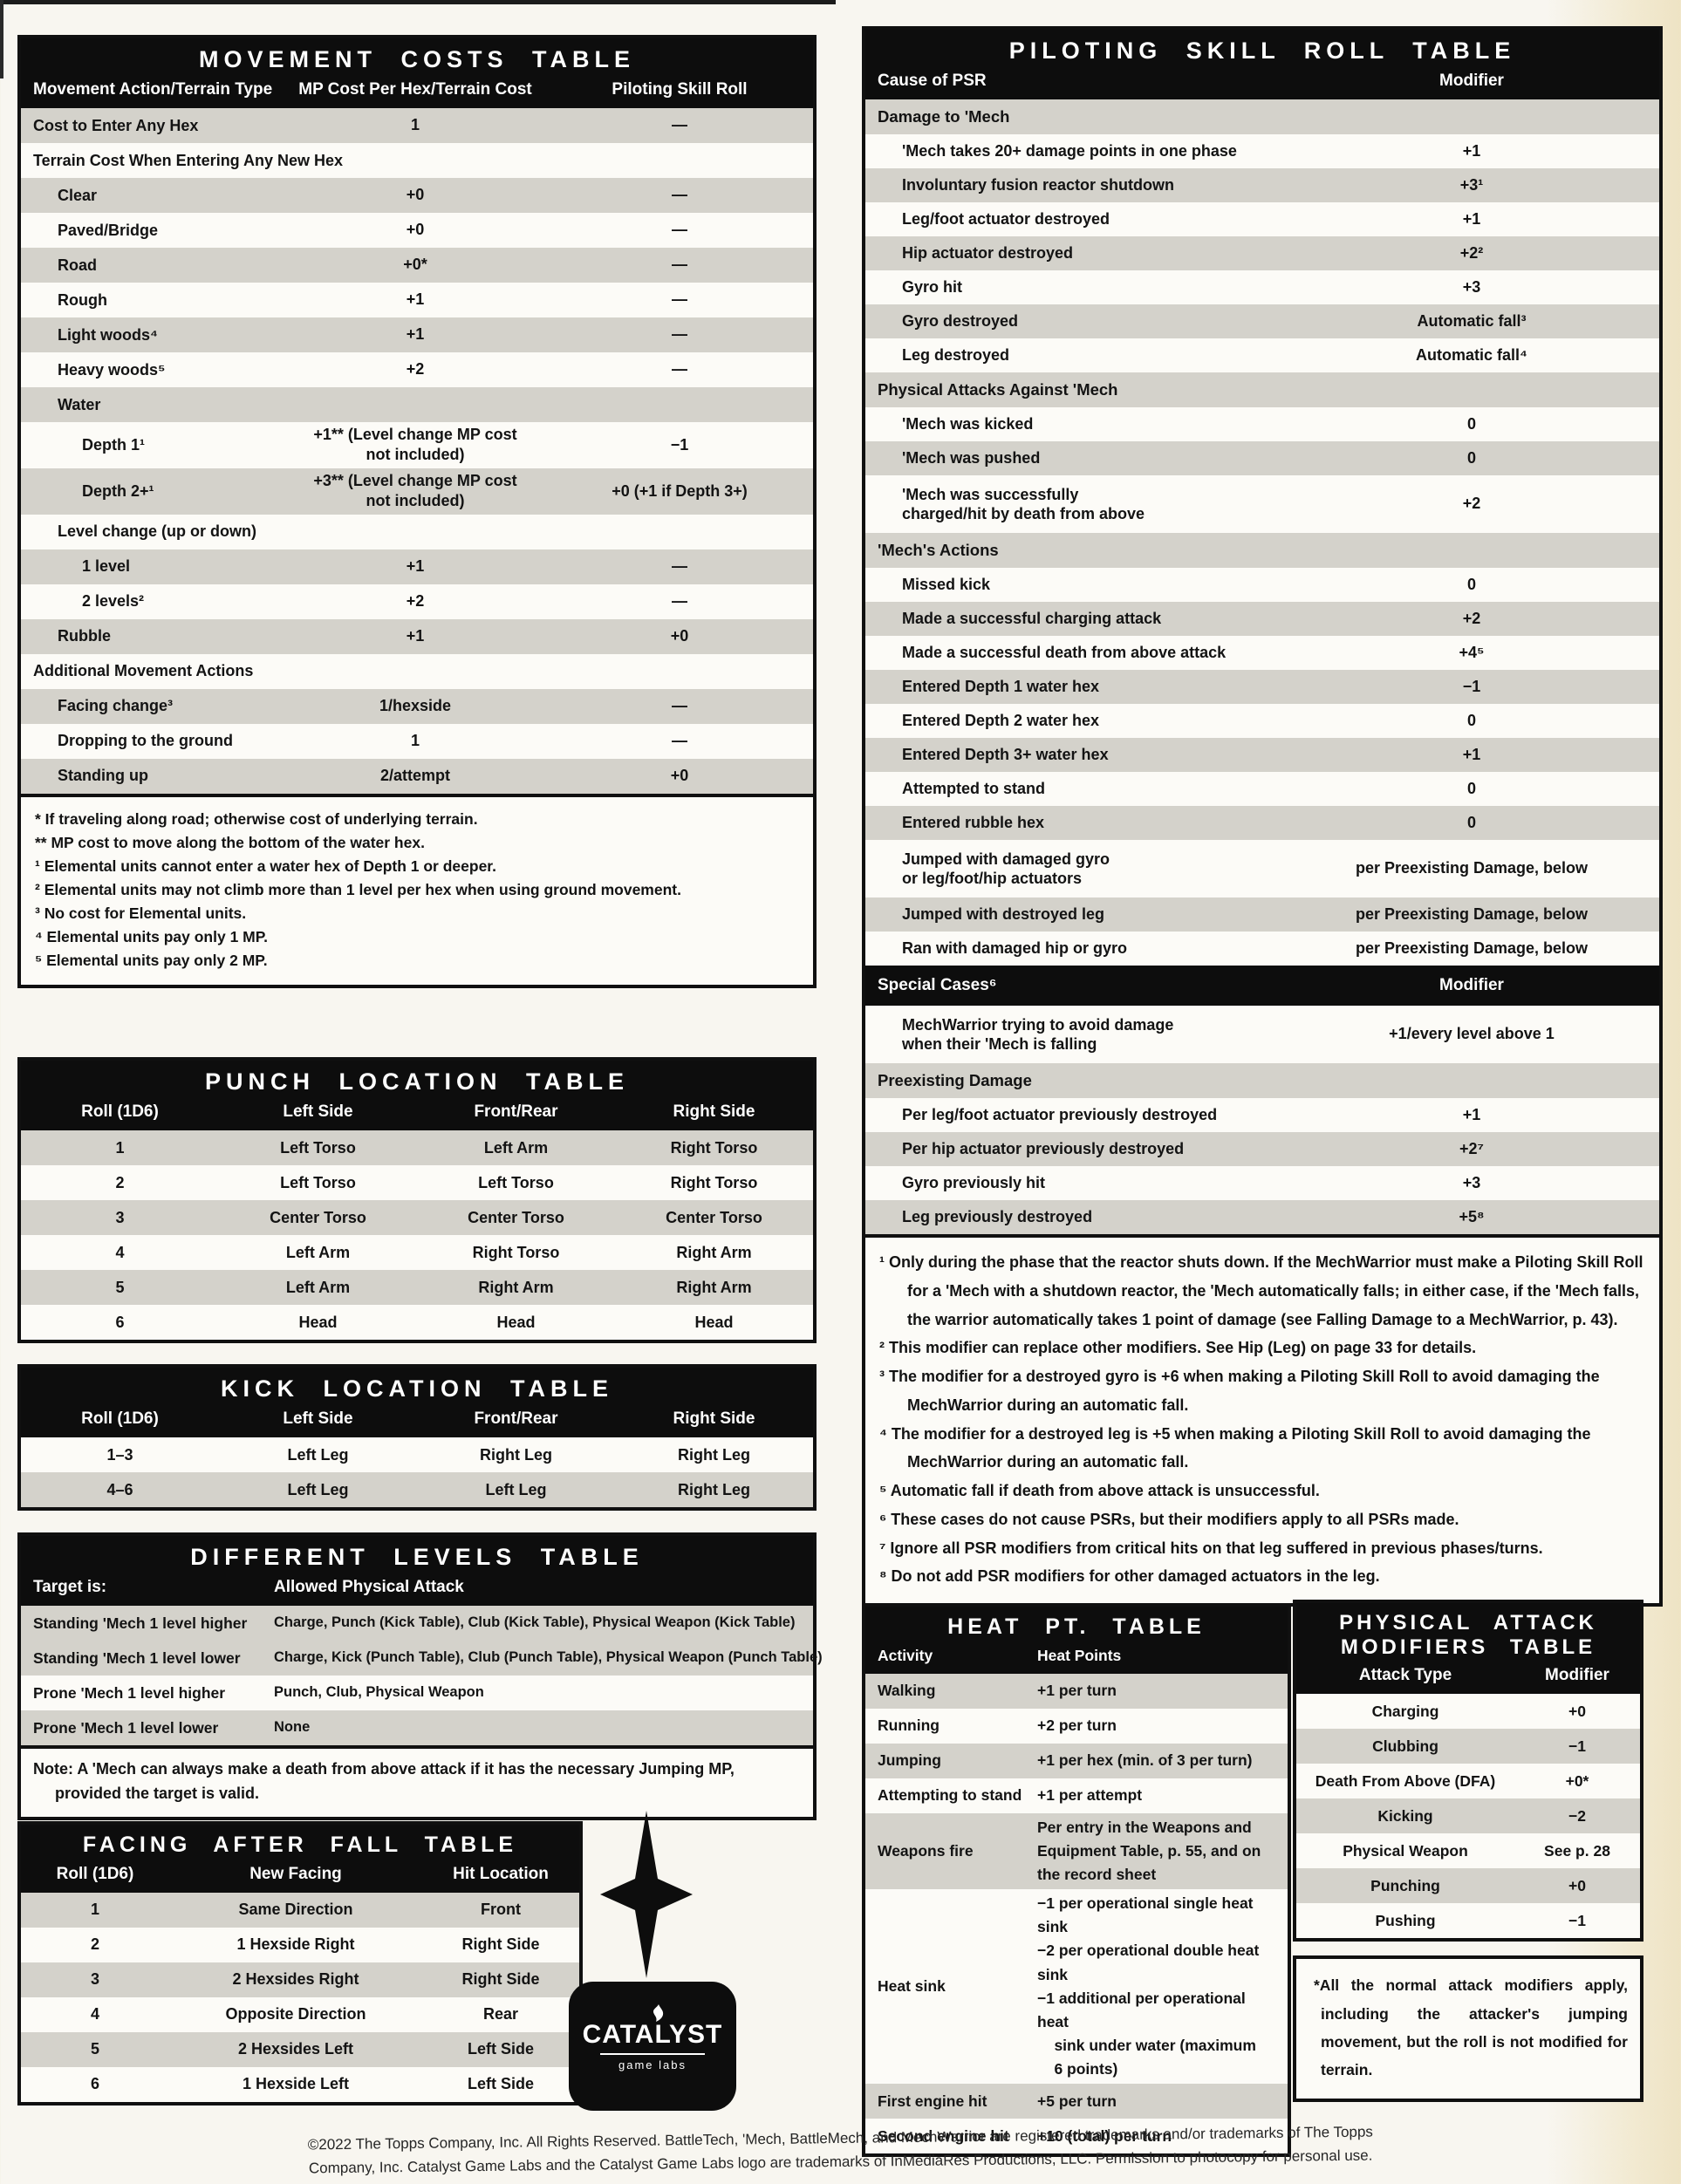 The image size is (1681, 2184). I want to click on section-header-row: Damage to 'Mech, so click(1262, 117).